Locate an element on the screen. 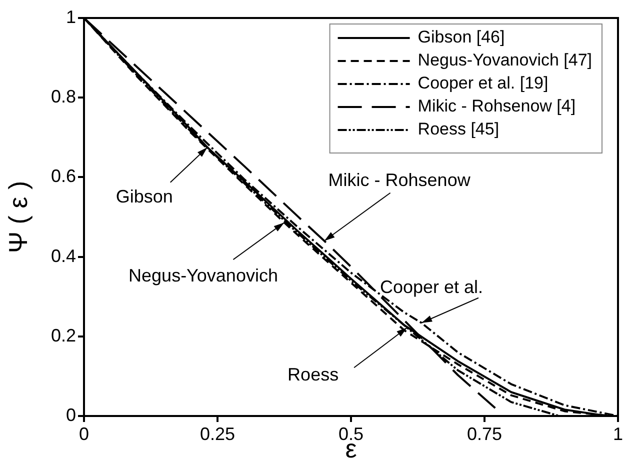  x-tick-label: 0 is located at coordinates (84, 434).